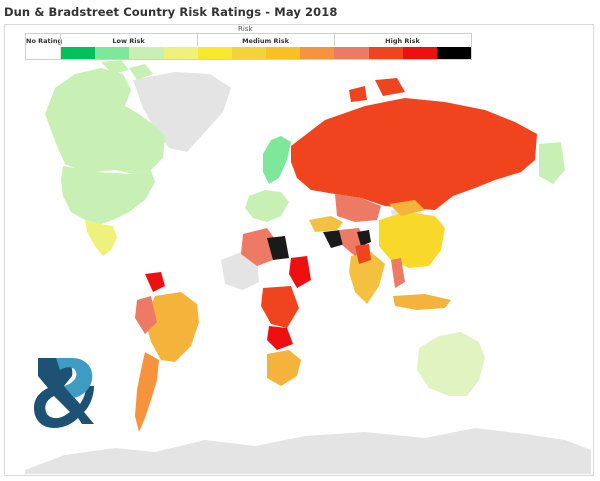 This screenshot has height=481, width=600. Describe the element at coordinates (358, 208) in the screenshot. I see `kazakhstan` at that location.